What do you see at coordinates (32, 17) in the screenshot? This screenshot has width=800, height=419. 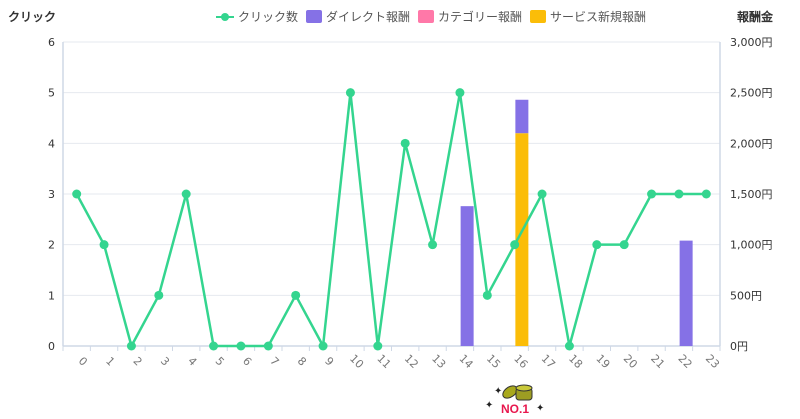 I see `left-axis-title: クリック` at bounding box center [32, 17].